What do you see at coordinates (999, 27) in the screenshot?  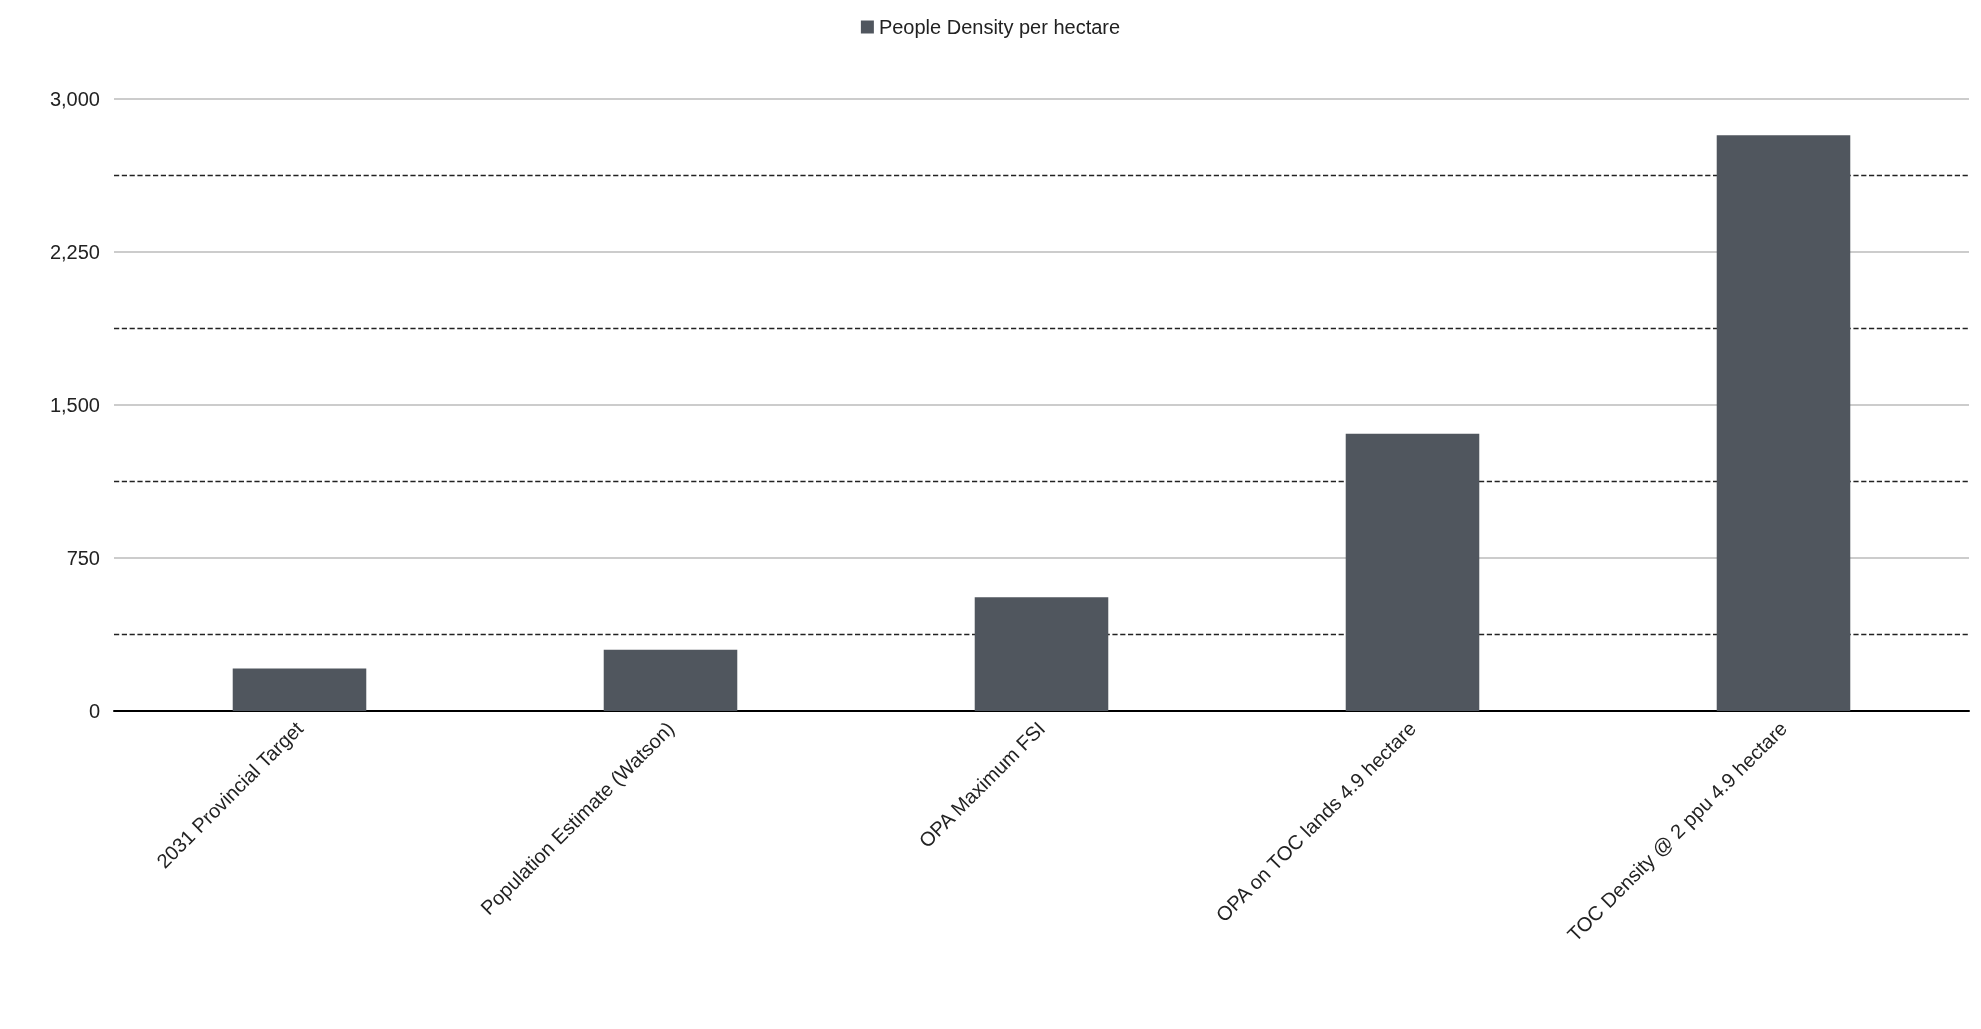 I see `legend-label: People Density per hectare` at bounding box center [999, 27].